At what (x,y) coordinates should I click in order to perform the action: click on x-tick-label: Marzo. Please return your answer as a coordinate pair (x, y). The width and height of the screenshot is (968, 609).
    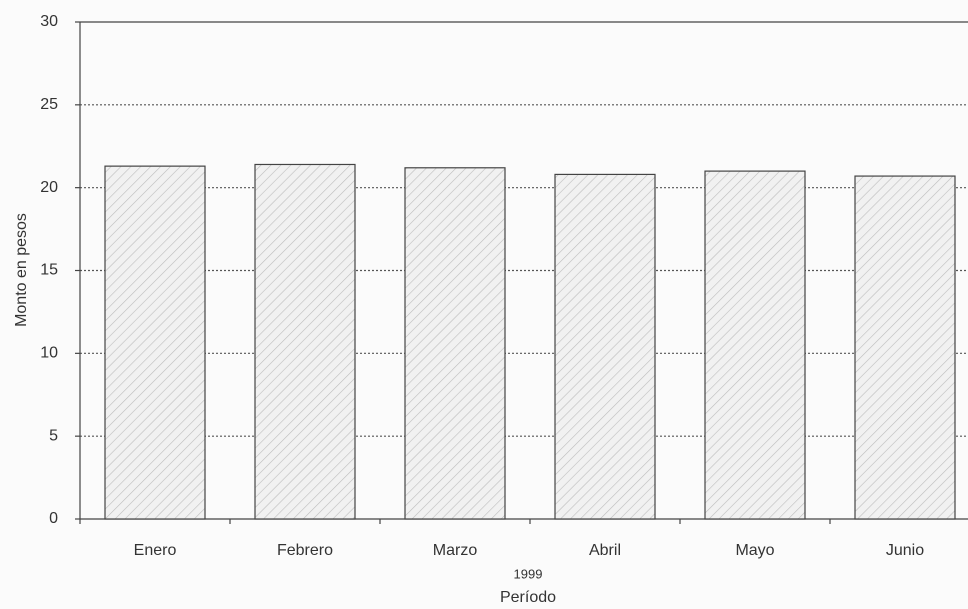
    Looking at the image, I should click on (455, 550).